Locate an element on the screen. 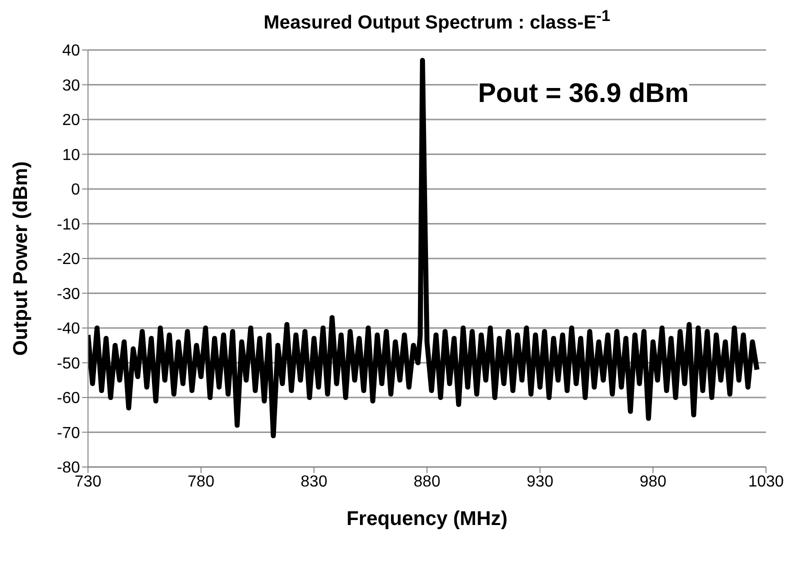 This screenshot has height=561, width=794. y-tick-label: 30 is located at coordinates (71, 85).